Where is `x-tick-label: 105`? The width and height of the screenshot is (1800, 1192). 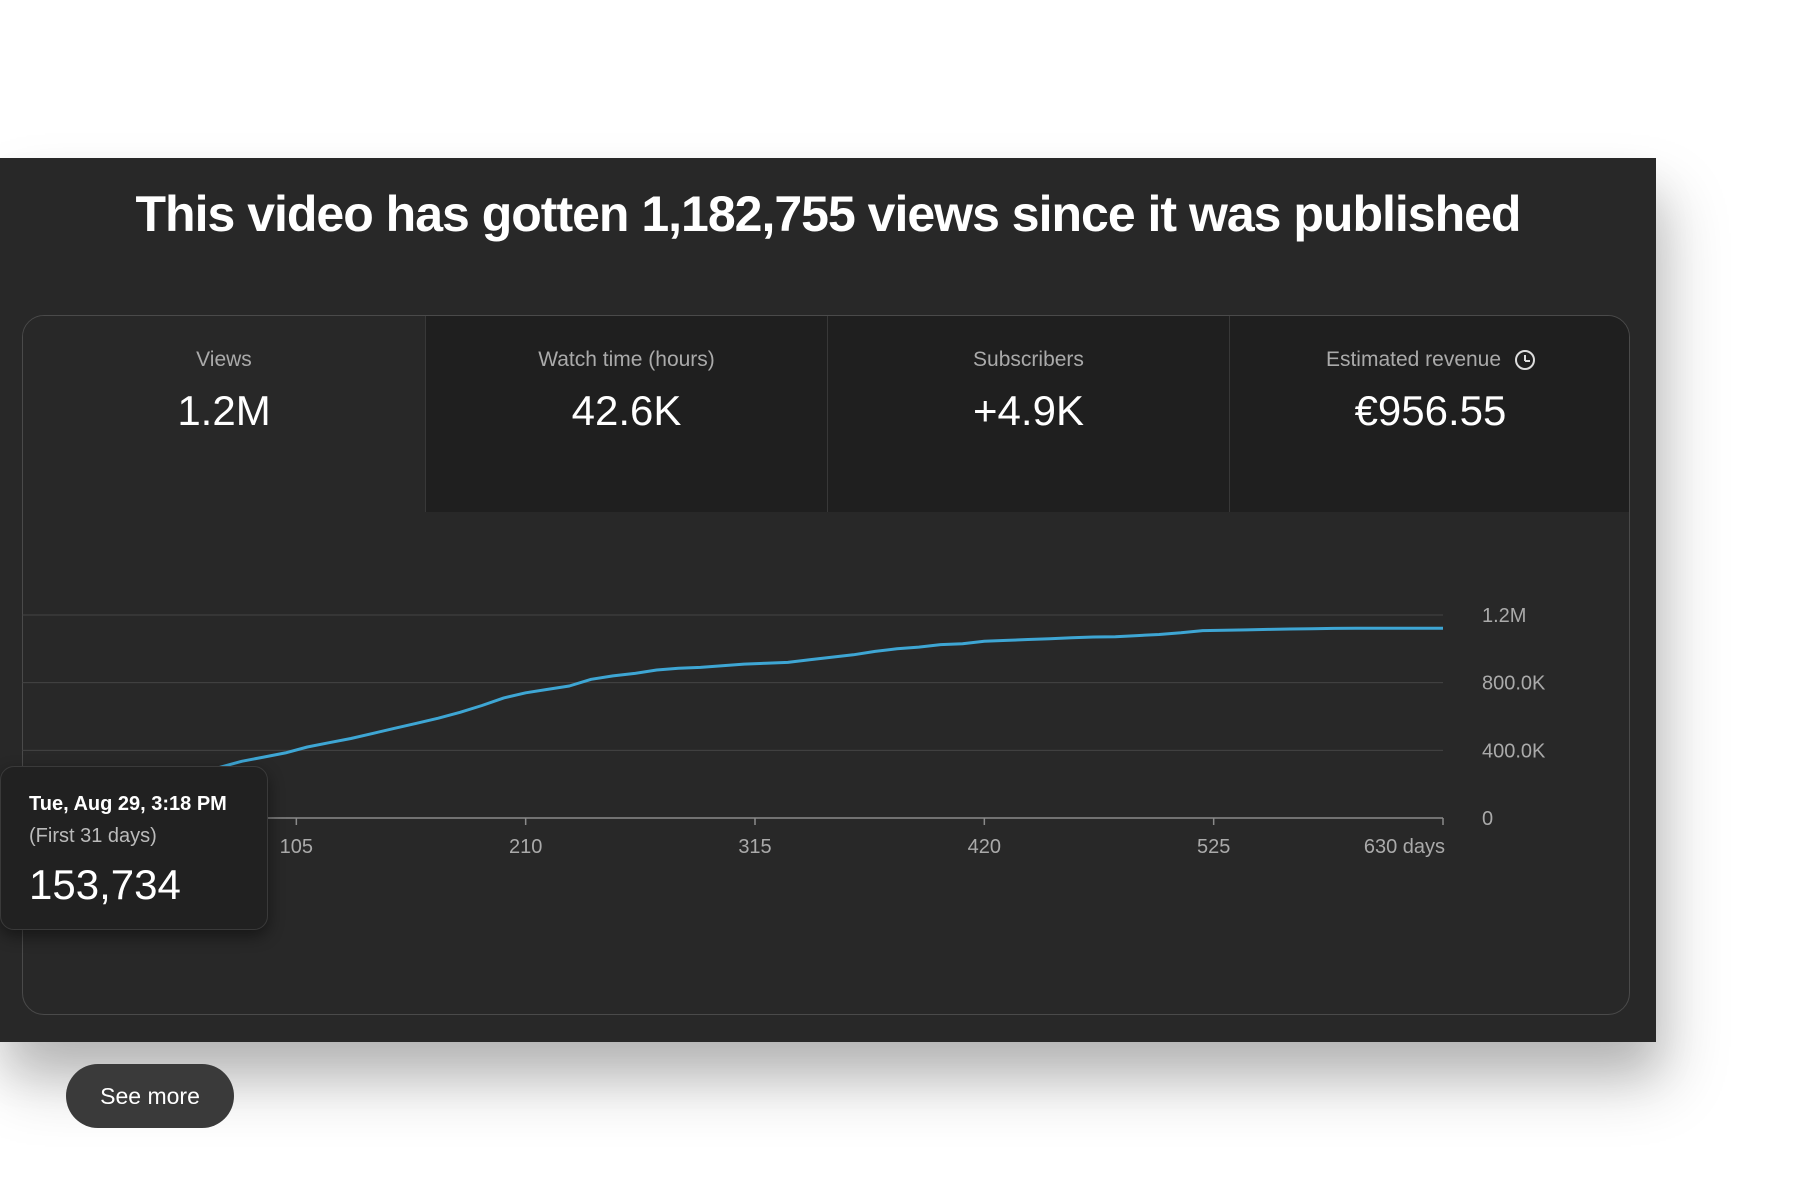 x-tick-label: 105 is located at coordinates (296, 847).